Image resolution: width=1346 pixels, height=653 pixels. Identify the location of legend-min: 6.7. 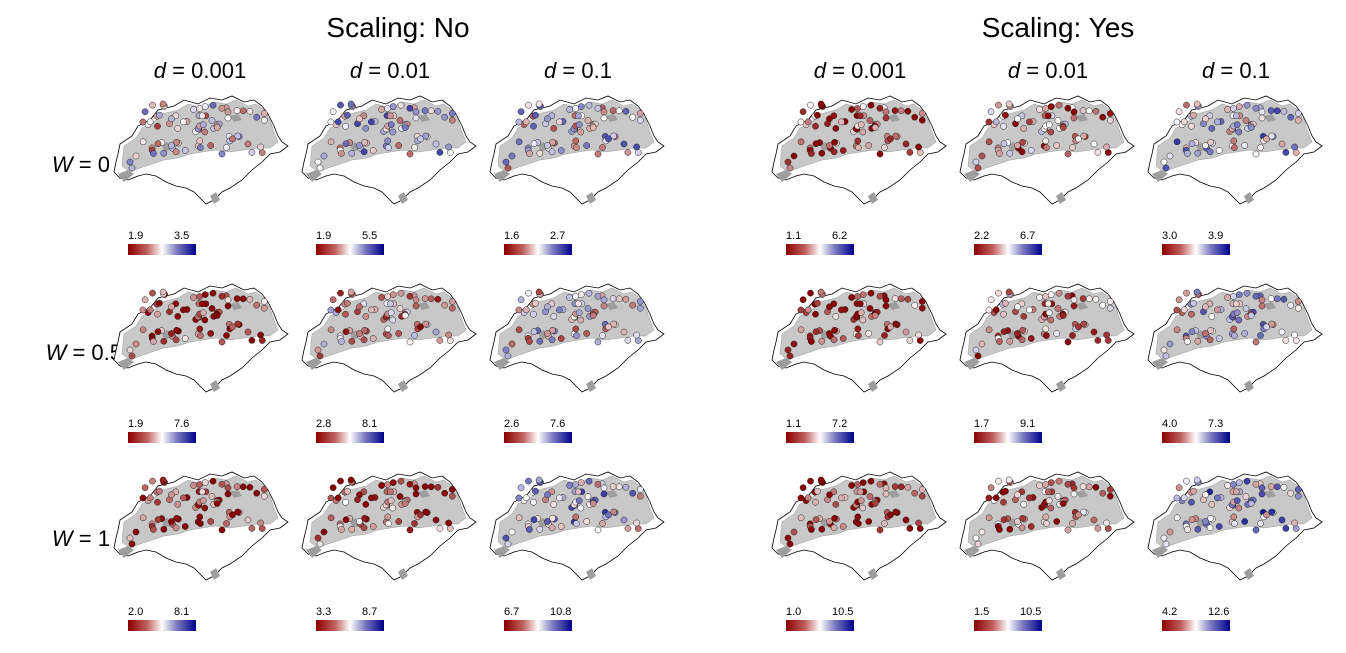
(512, 612).